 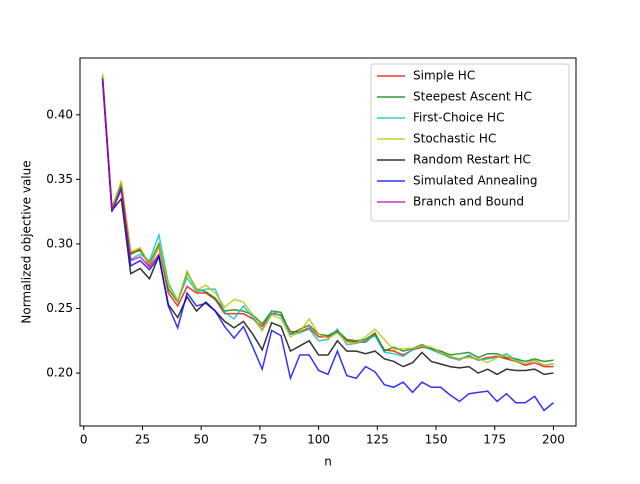 What do you see at coordinates (84, 440) in the screenshot?
I see `x-tick-label: 0` at bounding box center [84, 440].